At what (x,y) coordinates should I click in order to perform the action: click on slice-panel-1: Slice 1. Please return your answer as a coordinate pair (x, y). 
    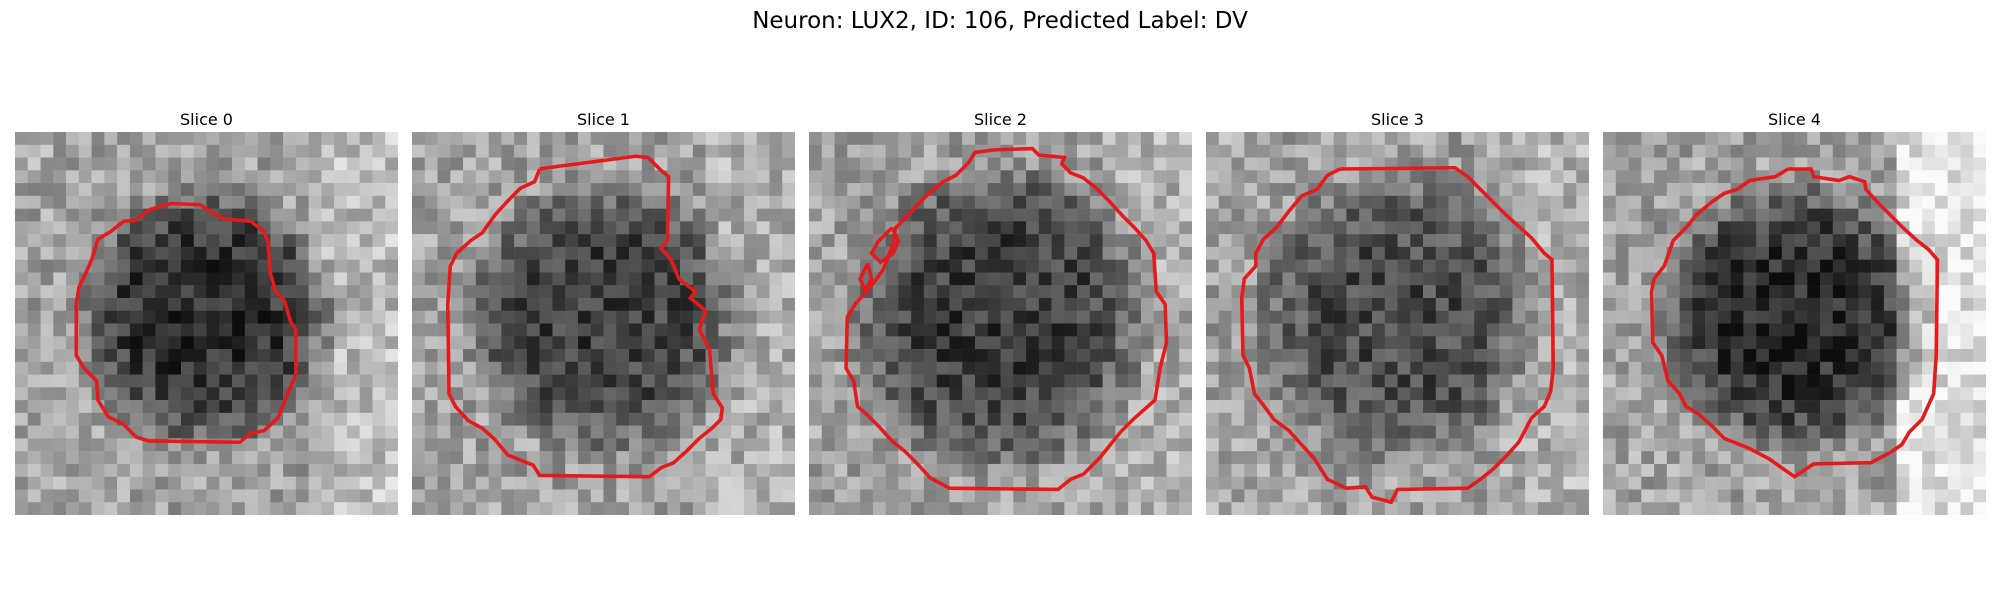
    Looking at the image, I should click on (603, 311).